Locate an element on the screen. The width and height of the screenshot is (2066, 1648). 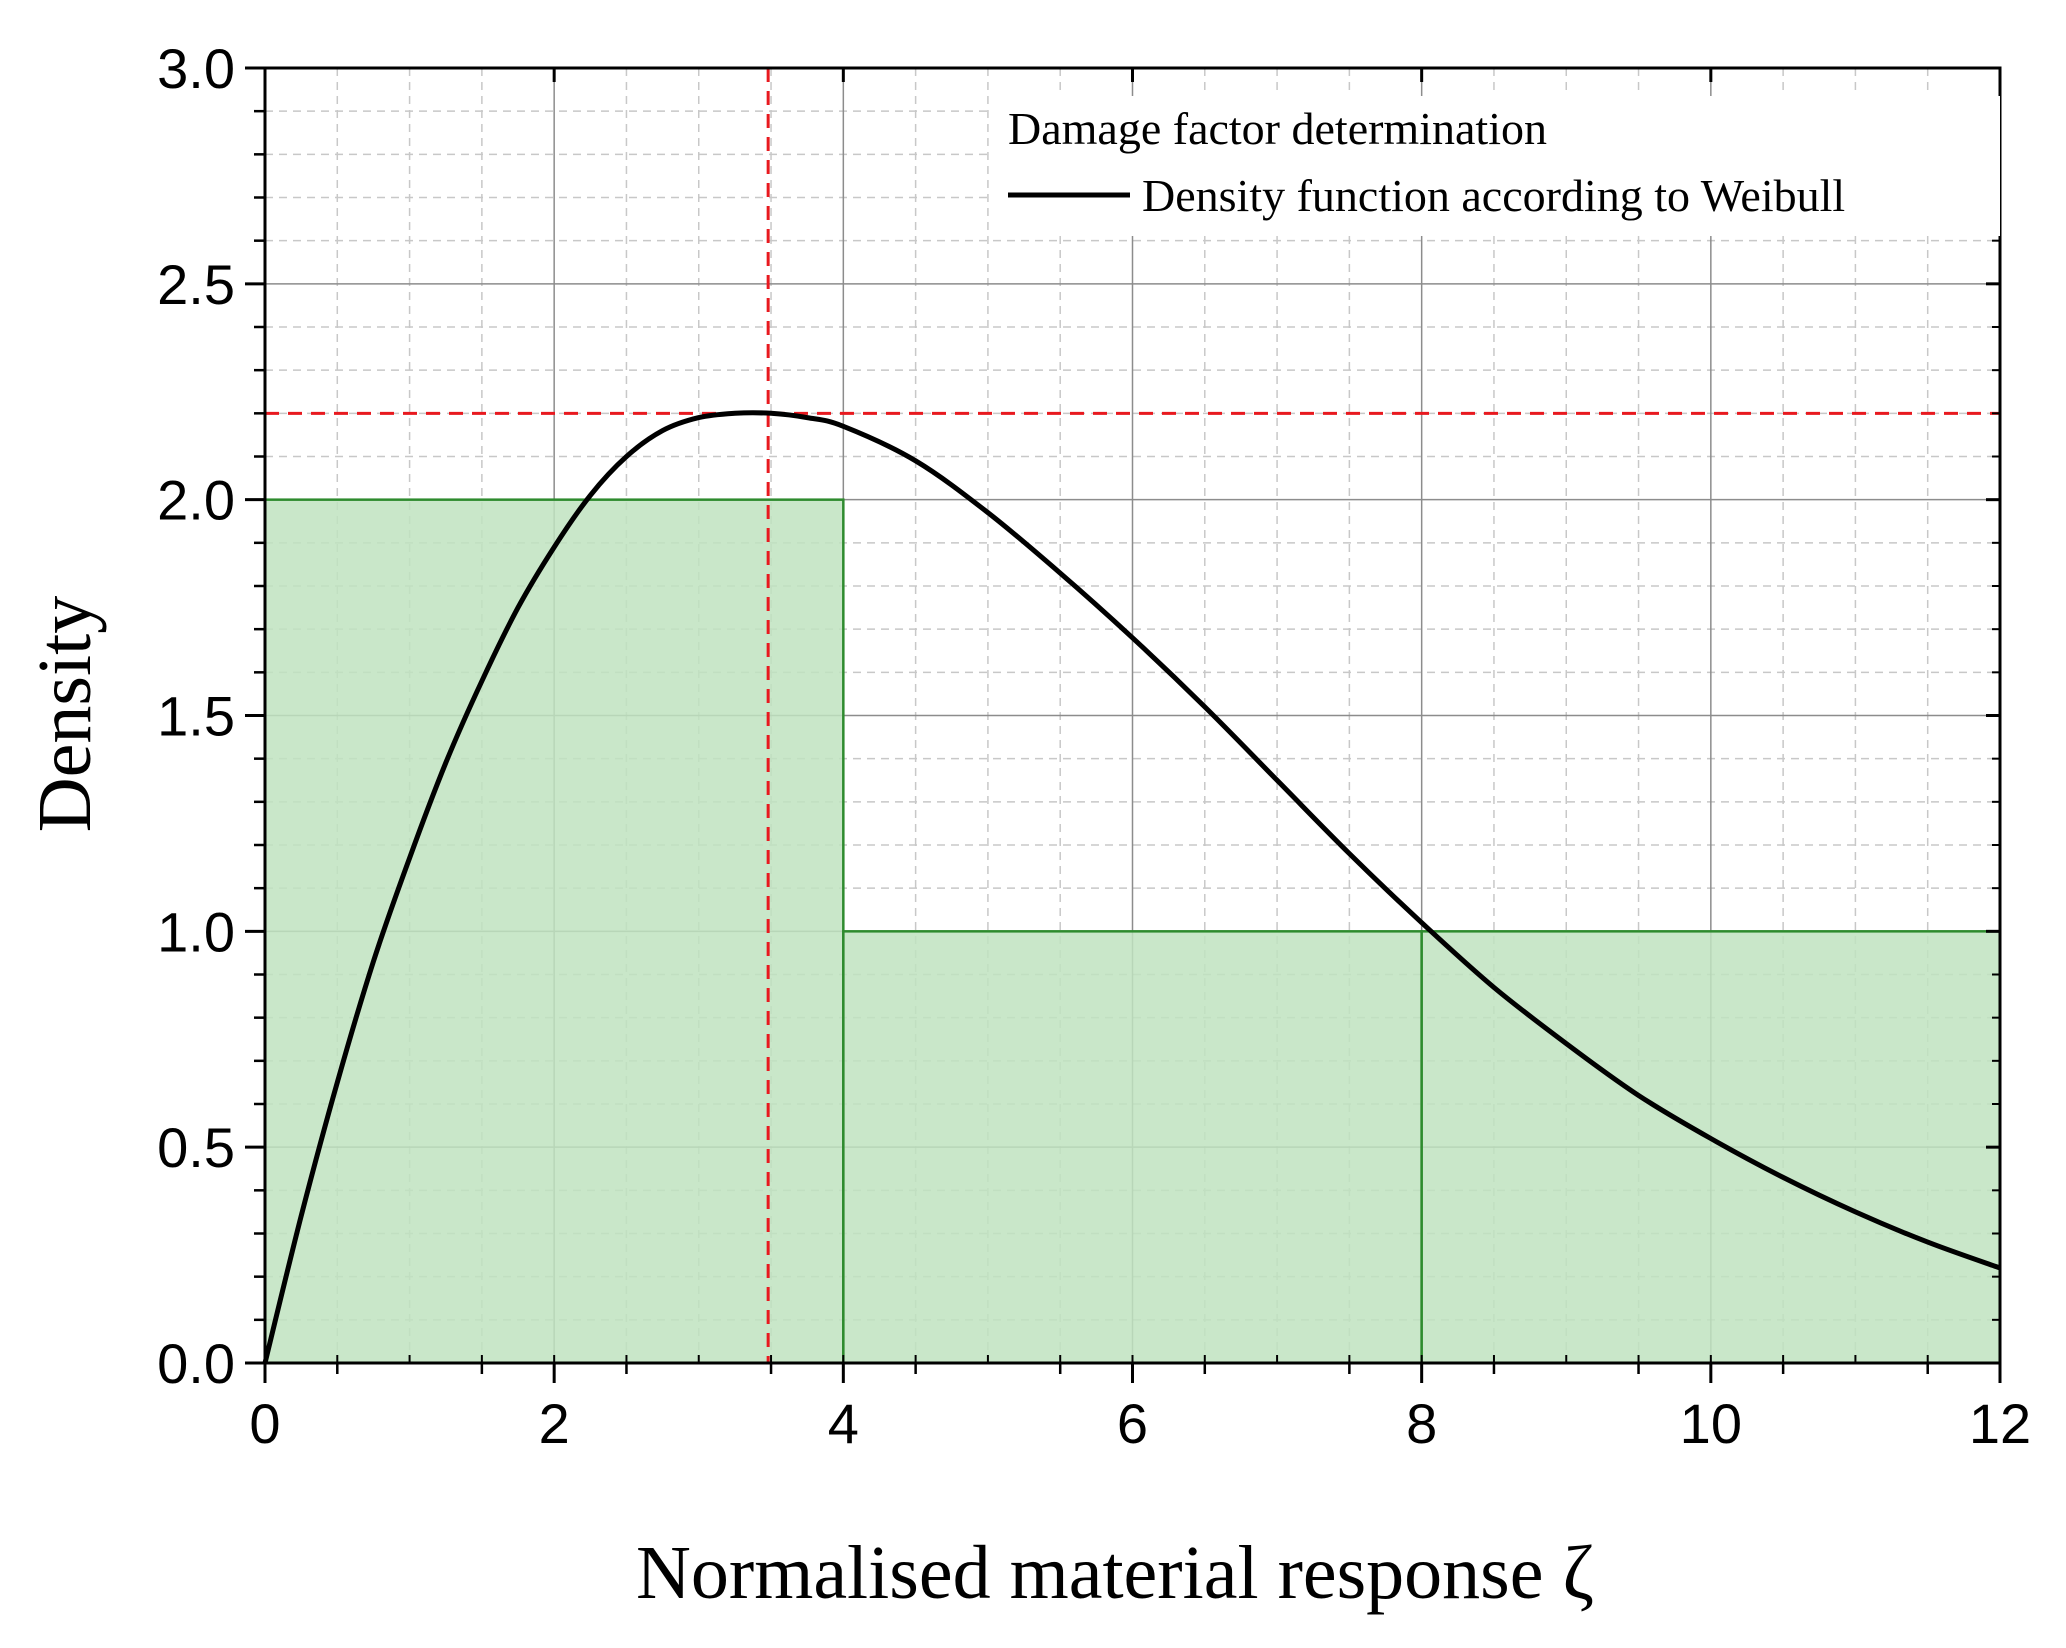
y-tick-label: 2.0 is located at coordinates (196, 500).